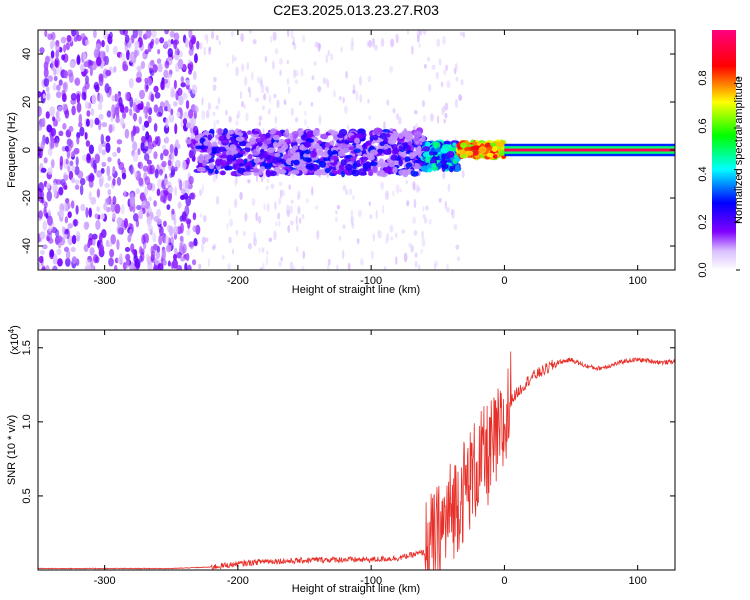  What do you see at coordinates (27, 102) in the screenshot?
I see `spectrogram-y-tick-label: 20` at bounding box center [27, 102].